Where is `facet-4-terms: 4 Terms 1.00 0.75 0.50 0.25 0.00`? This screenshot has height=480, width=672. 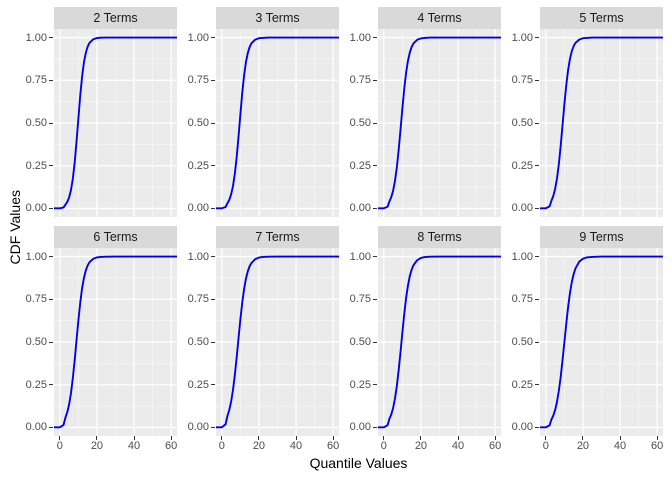 facet-4-terms: 4 Terms 1.00 0.75 0.50 0.25 0.00 is located at coordinates (425, 112).